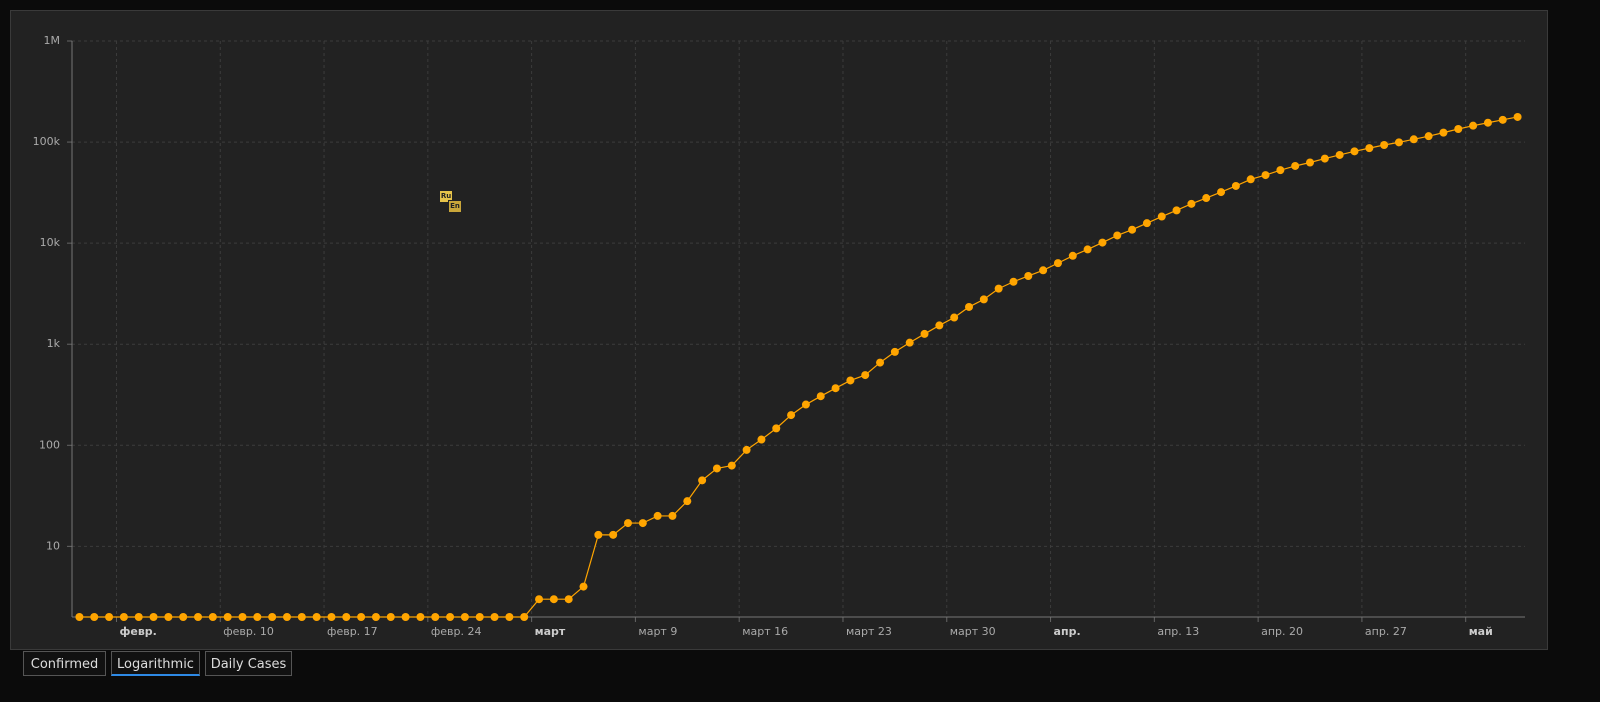 The image size is (1600, 702). I want to click on y-tick-label: 1M, so click(52, 40).